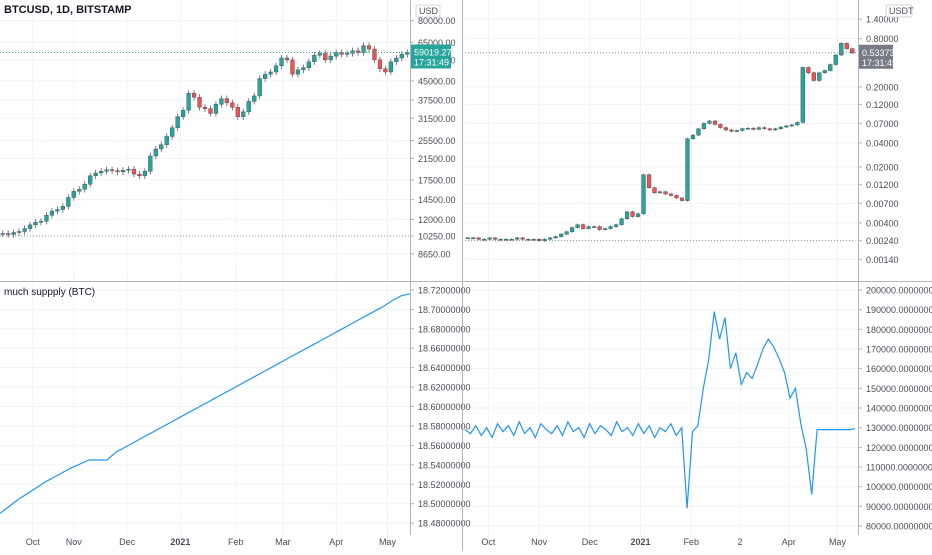 The image size is (932, 555). Describe the element at coordinates (882, 105) in the screenshot. I see `y-tick-label: 0.12000` at that location.